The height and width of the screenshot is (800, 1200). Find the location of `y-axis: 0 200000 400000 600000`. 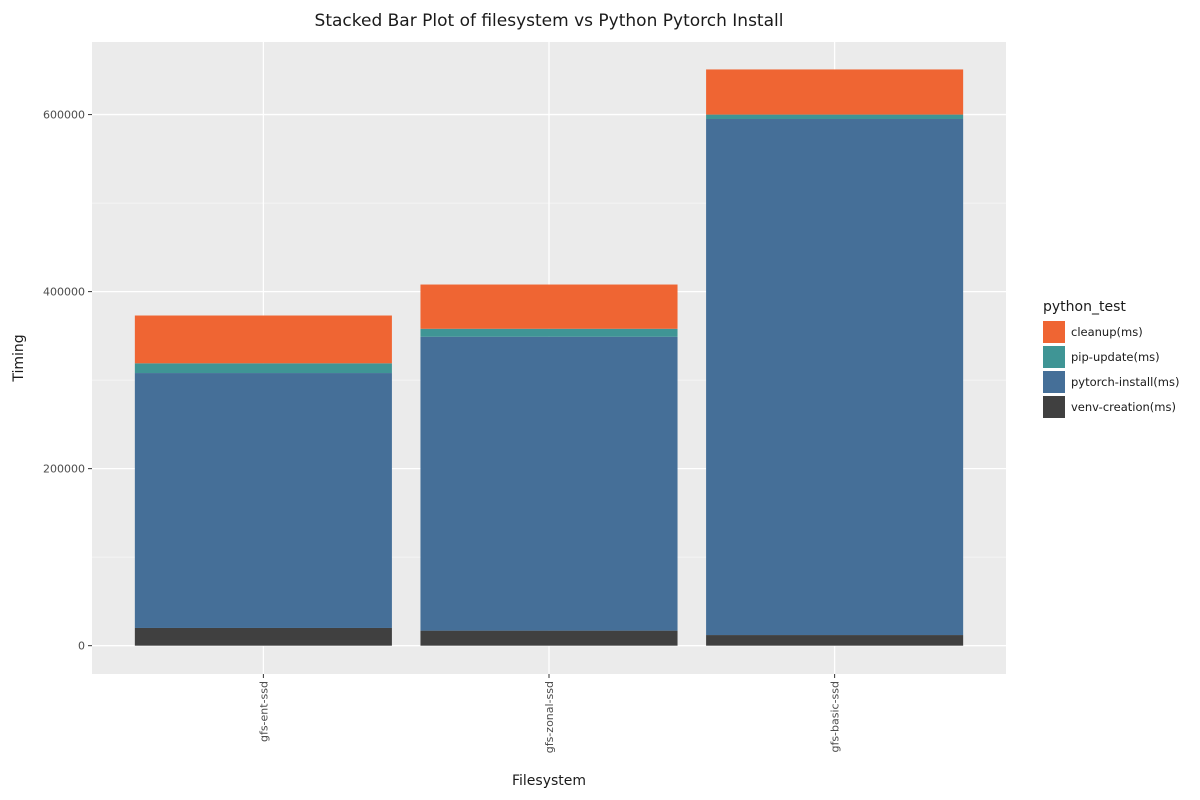

y-axis: 0 200000 400000 600000 is located at coordinates (67, 381).